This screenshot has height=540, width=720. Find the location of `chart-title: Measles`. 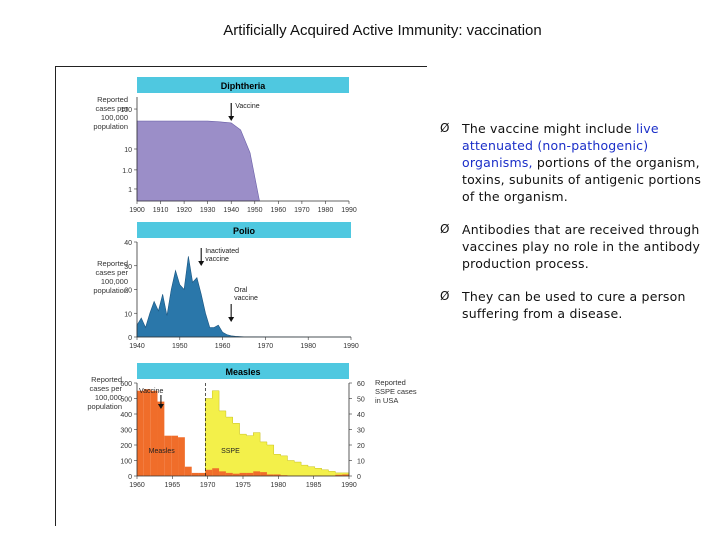

chart-title: Measles is located at coordinates (242, 372).